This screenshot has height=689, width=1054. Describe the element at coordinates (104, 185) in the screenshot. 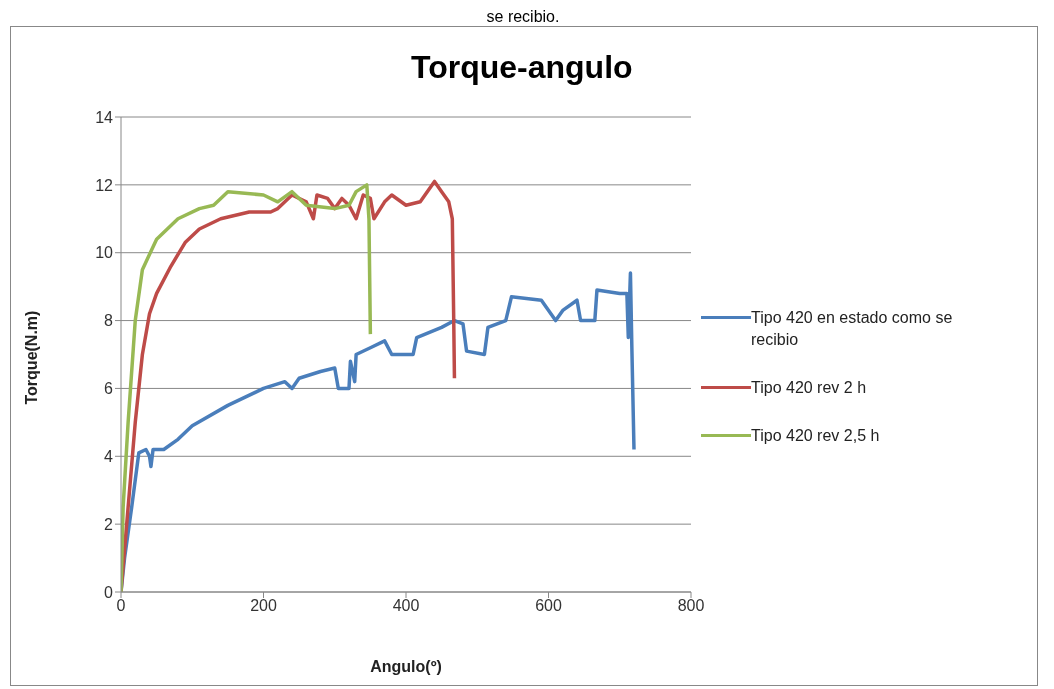

I see `y-tick-label: 12` at that location.